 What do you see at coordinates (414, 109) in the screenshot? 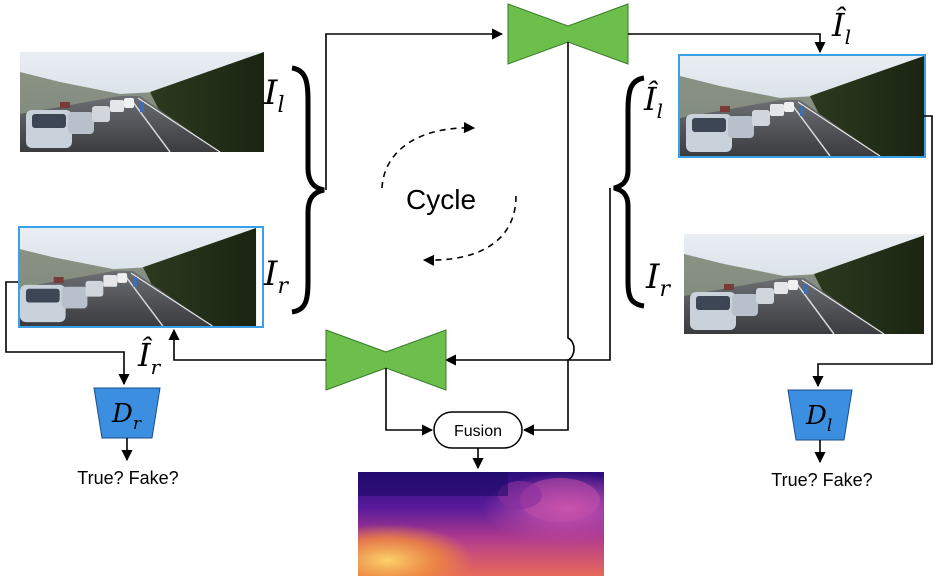
I see `arrow-to-top-generator` at bounding box center [414, 109].